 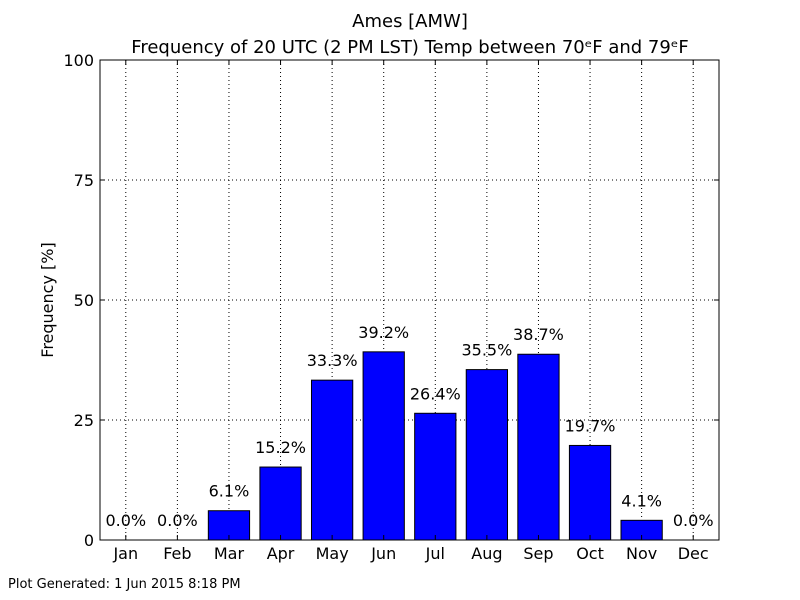 I want to click on plot-generated-footer: Plot Generated: 1 Jun 2015 8:18 PM, so click(x=124, y=584).